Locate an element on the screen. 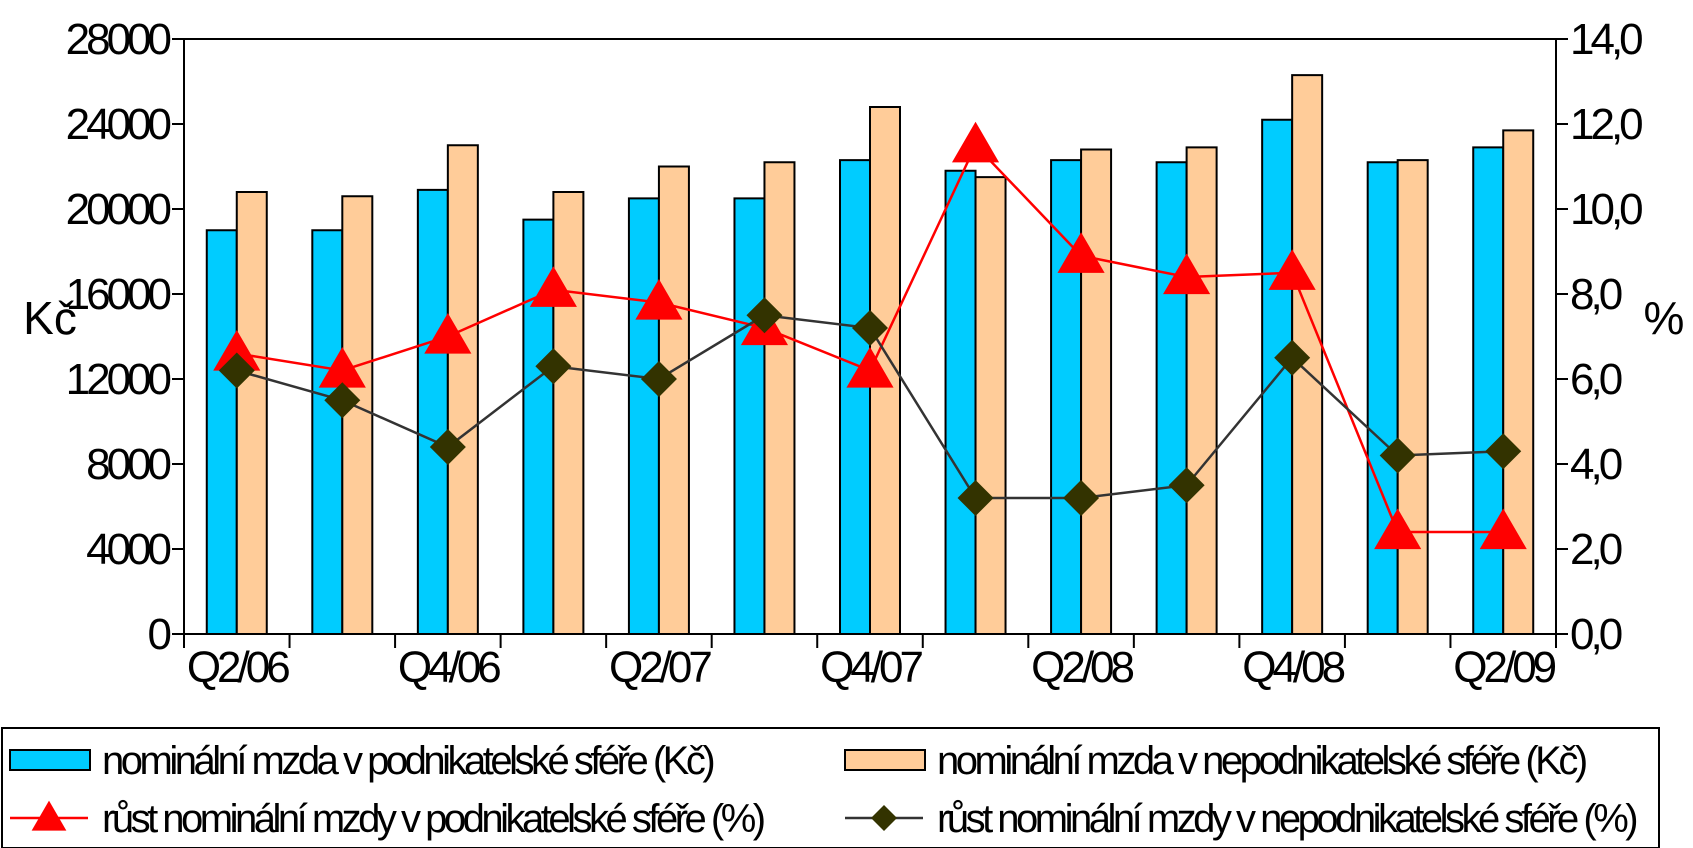  y2-axis-title: % is located at coordinates (1664, 318).